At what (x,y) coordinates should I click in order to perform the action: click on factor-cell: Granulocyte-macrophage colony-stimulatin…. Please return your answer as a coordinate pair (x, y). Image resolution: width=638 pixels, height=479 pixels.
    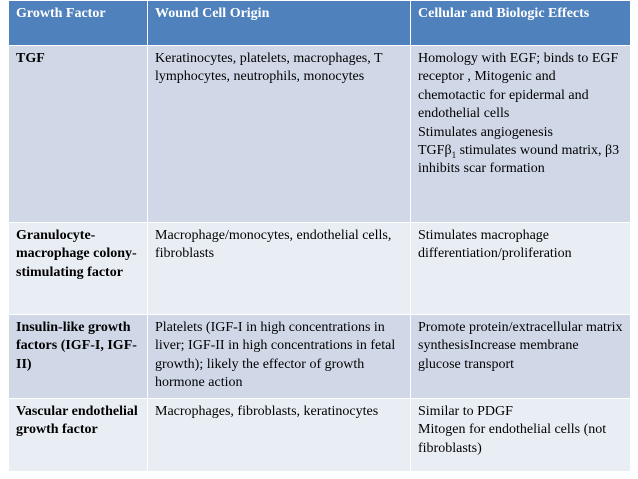
    Looking at the image, I should click on (78, 268).